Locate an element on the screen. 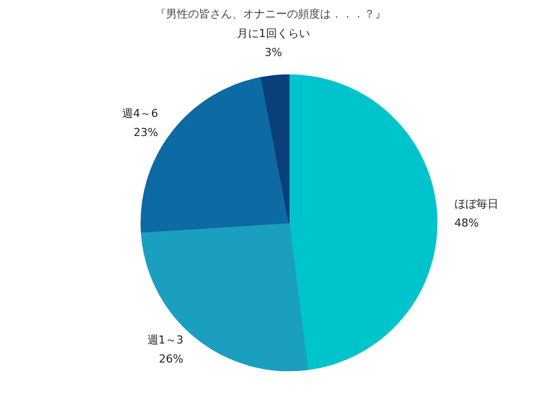 The height and width of the screenshot is (405, 540). chart-title: 『男性の皆さん、オナニーの頻度は．．．？』 is located at coordinates (270, 14).